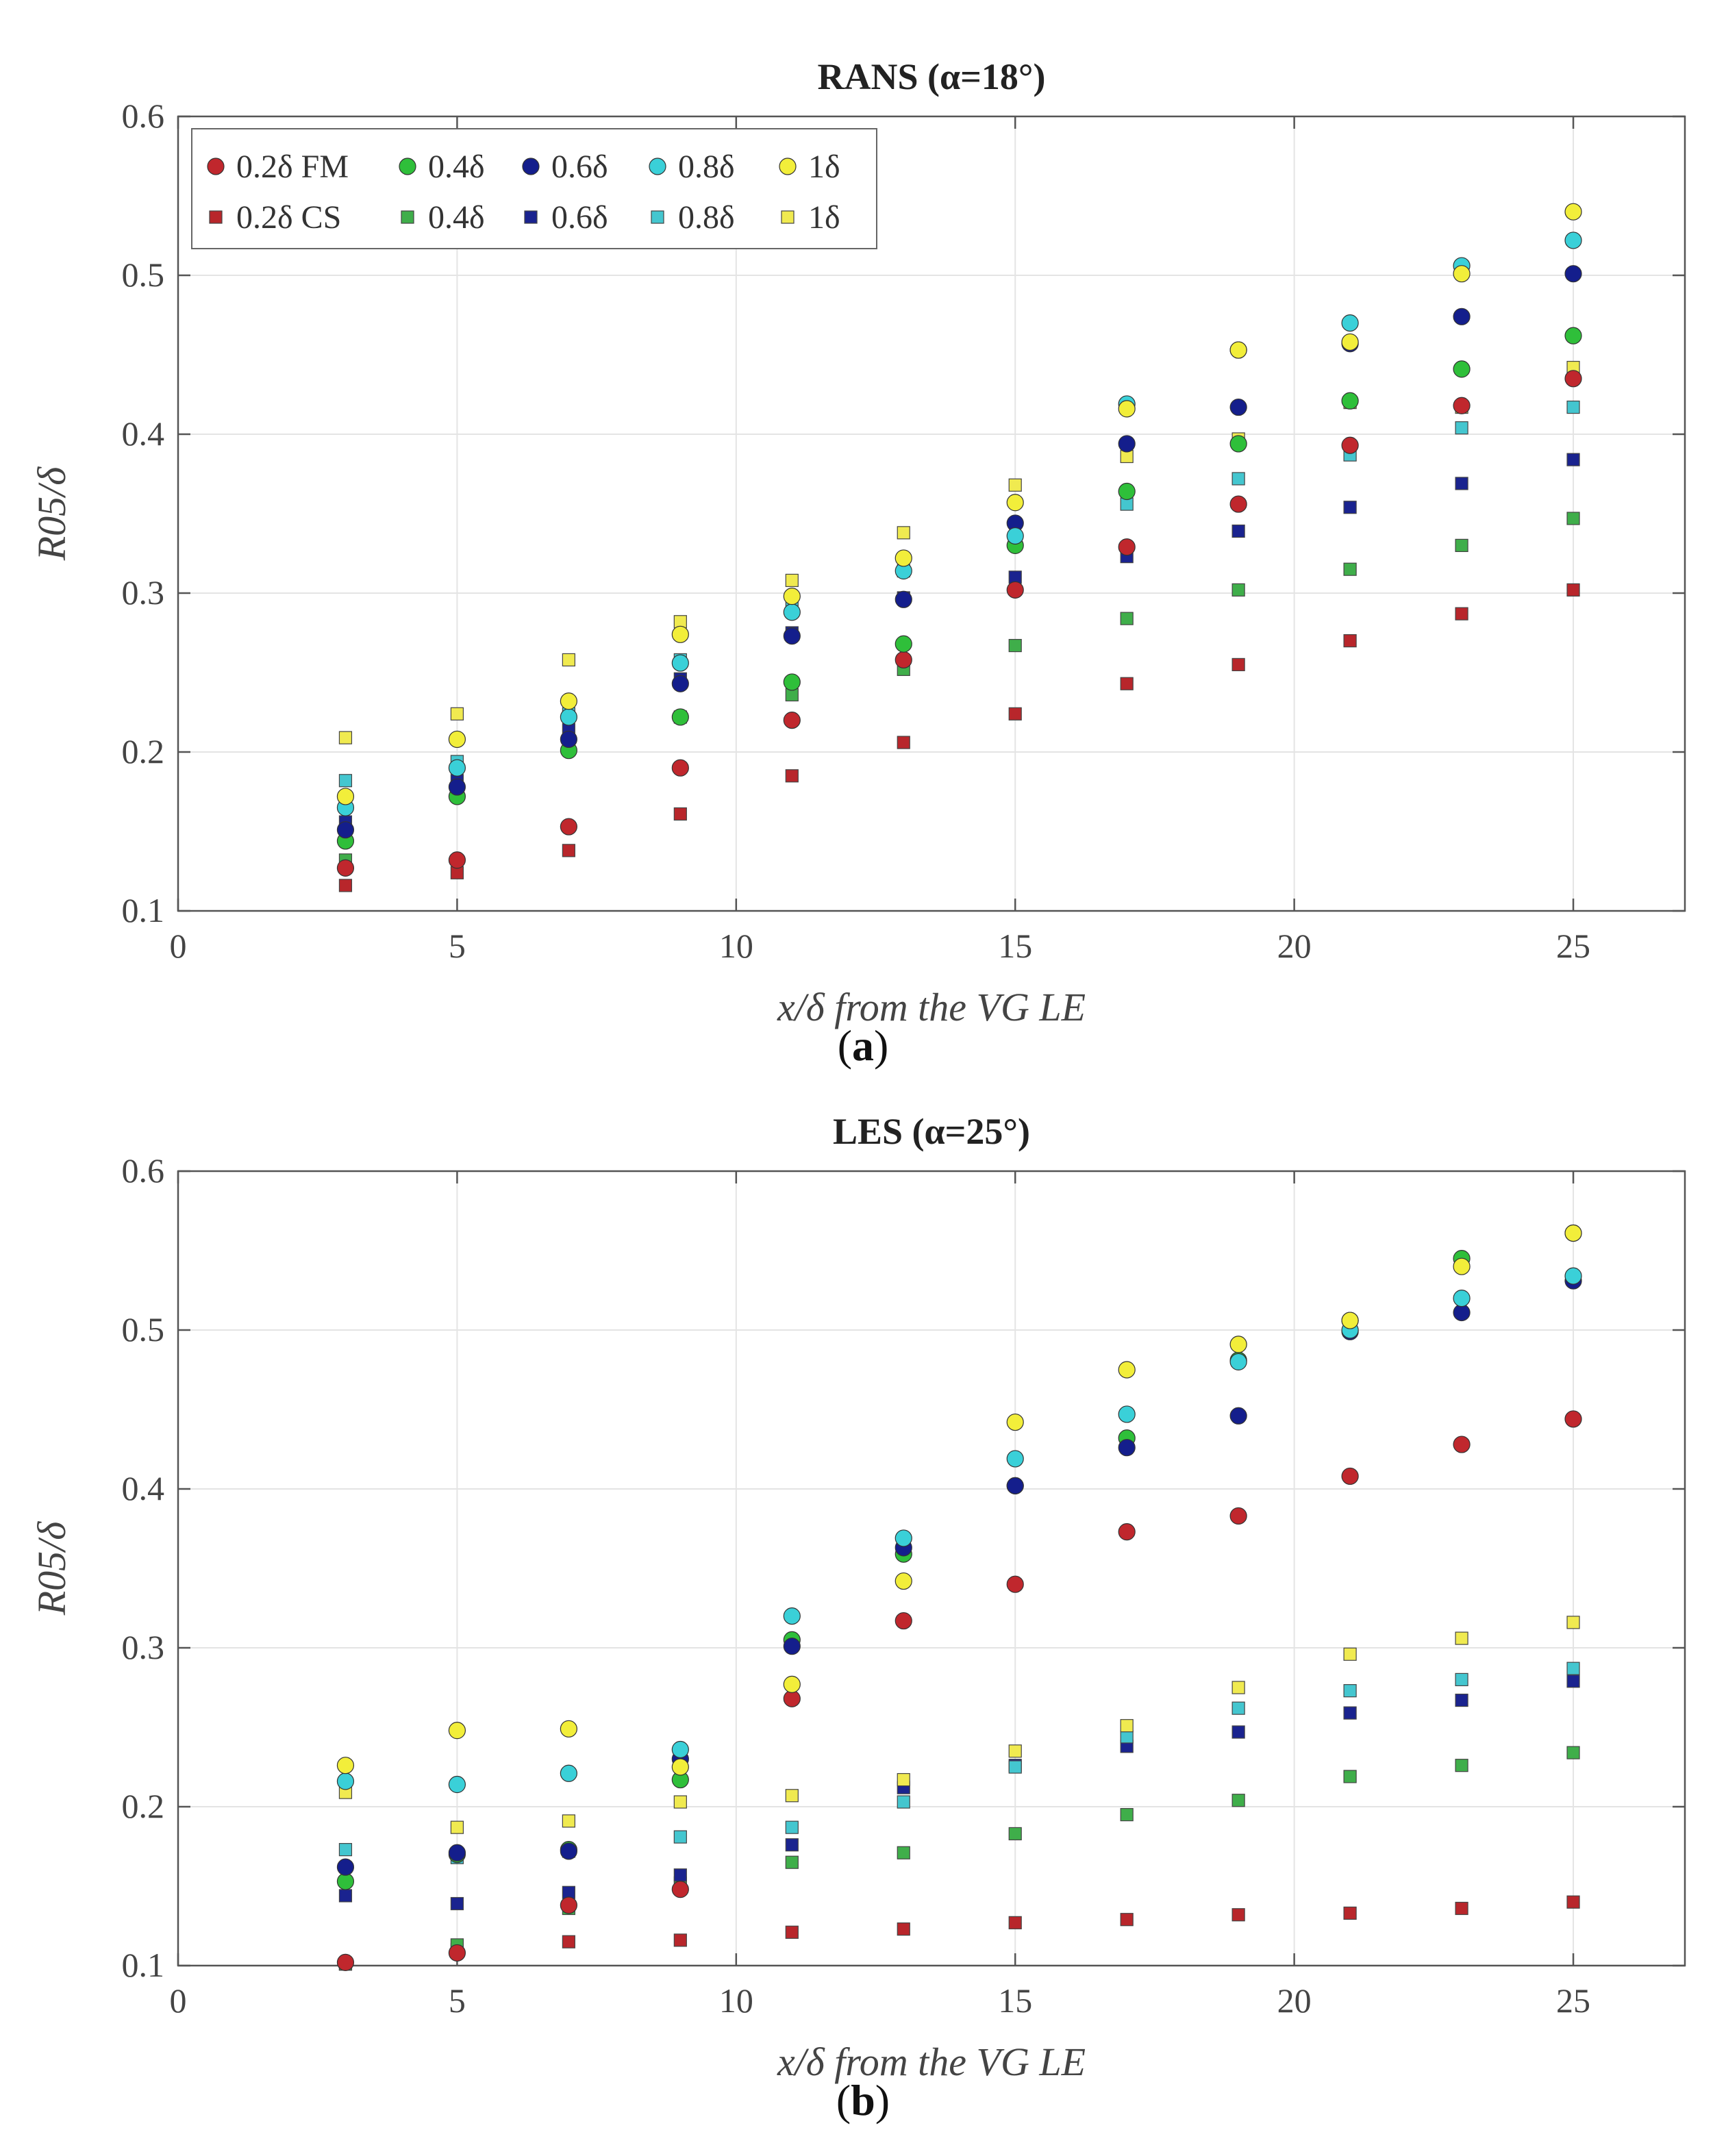  I want to click on x-axis-label: x/δ from the VG LE, so click(932, 1007).